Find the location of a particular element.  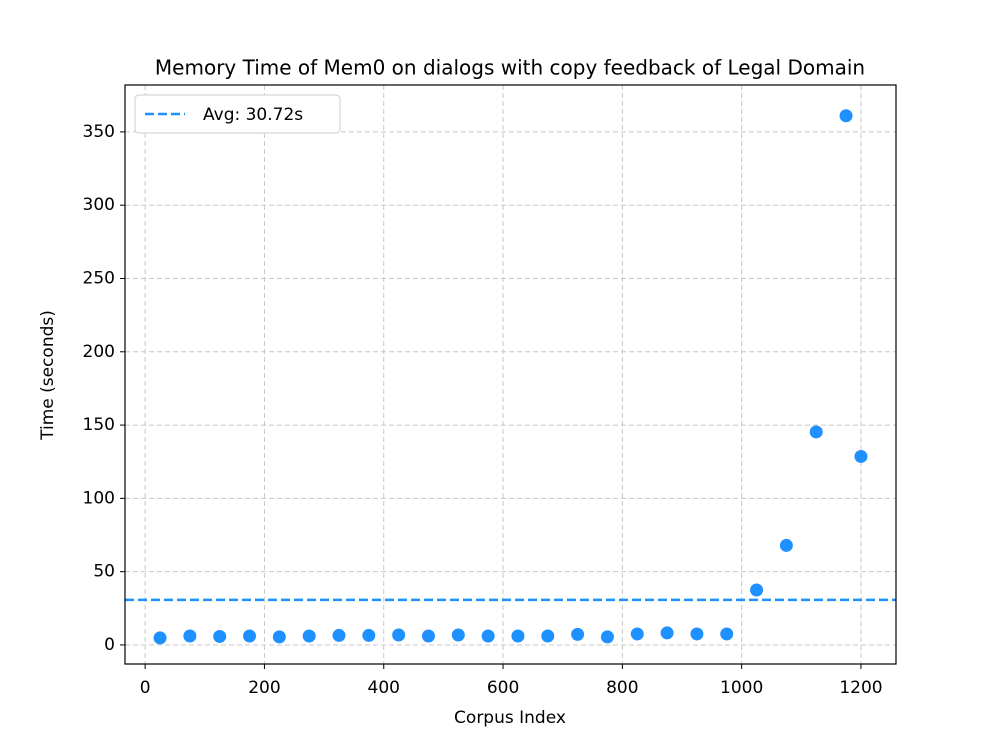

x-tick-label: 400 is located at coordinates (384, 688).